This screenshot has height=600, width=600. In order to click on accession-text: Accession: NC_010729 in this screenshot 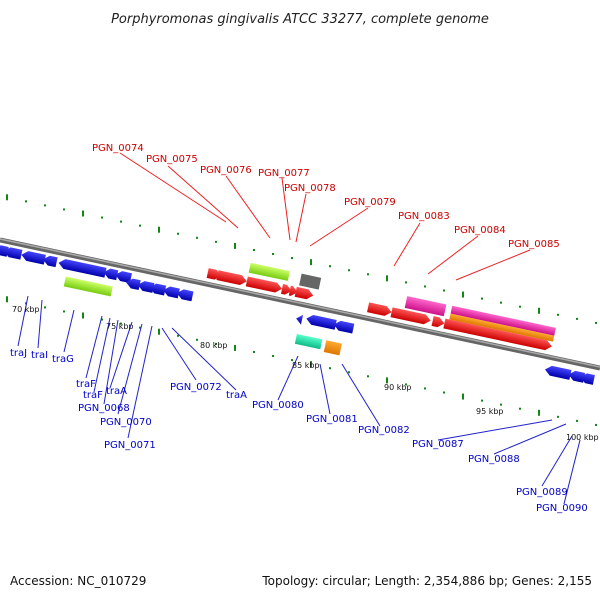, I will do `click(78, 581)`.